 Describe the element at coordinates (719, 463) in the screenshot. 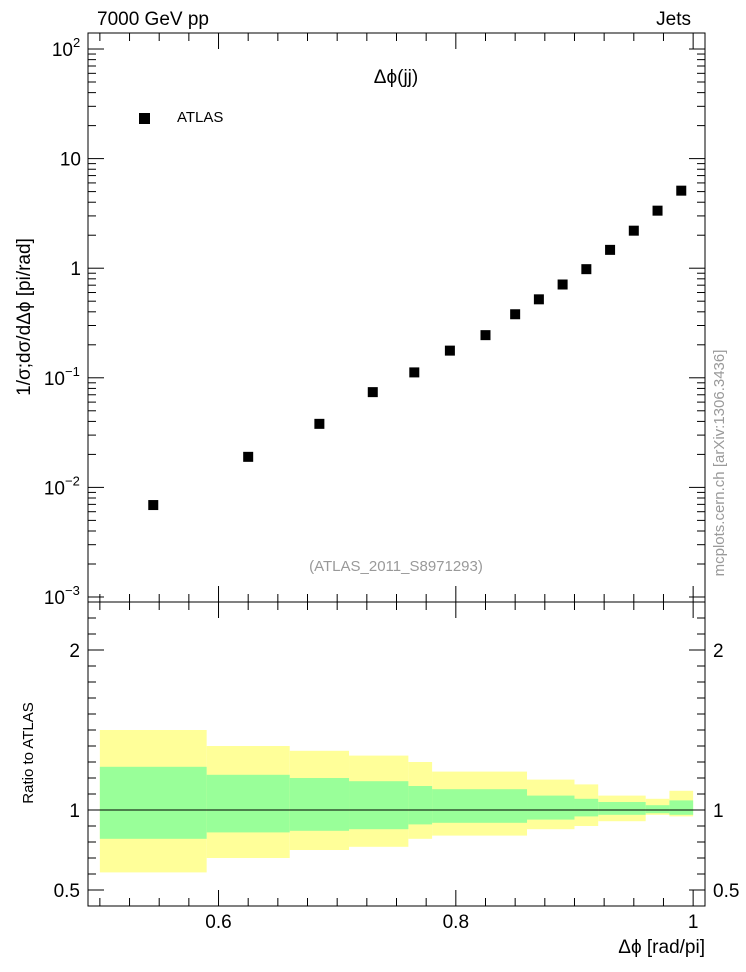

I see `source-label: mcplots.cern.ch [arXiv:1306.3436]` at that location.